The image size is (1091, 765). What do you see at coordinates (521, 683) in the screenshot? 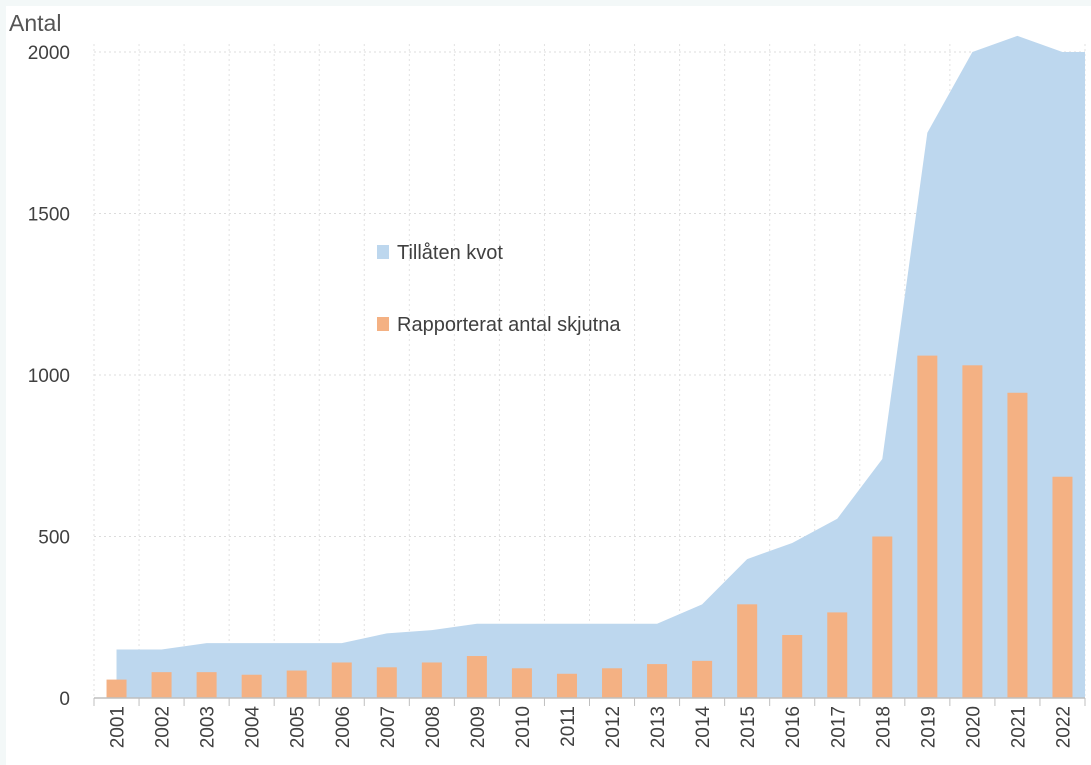
I see `bar-2010` at bounding box center [521, 683].